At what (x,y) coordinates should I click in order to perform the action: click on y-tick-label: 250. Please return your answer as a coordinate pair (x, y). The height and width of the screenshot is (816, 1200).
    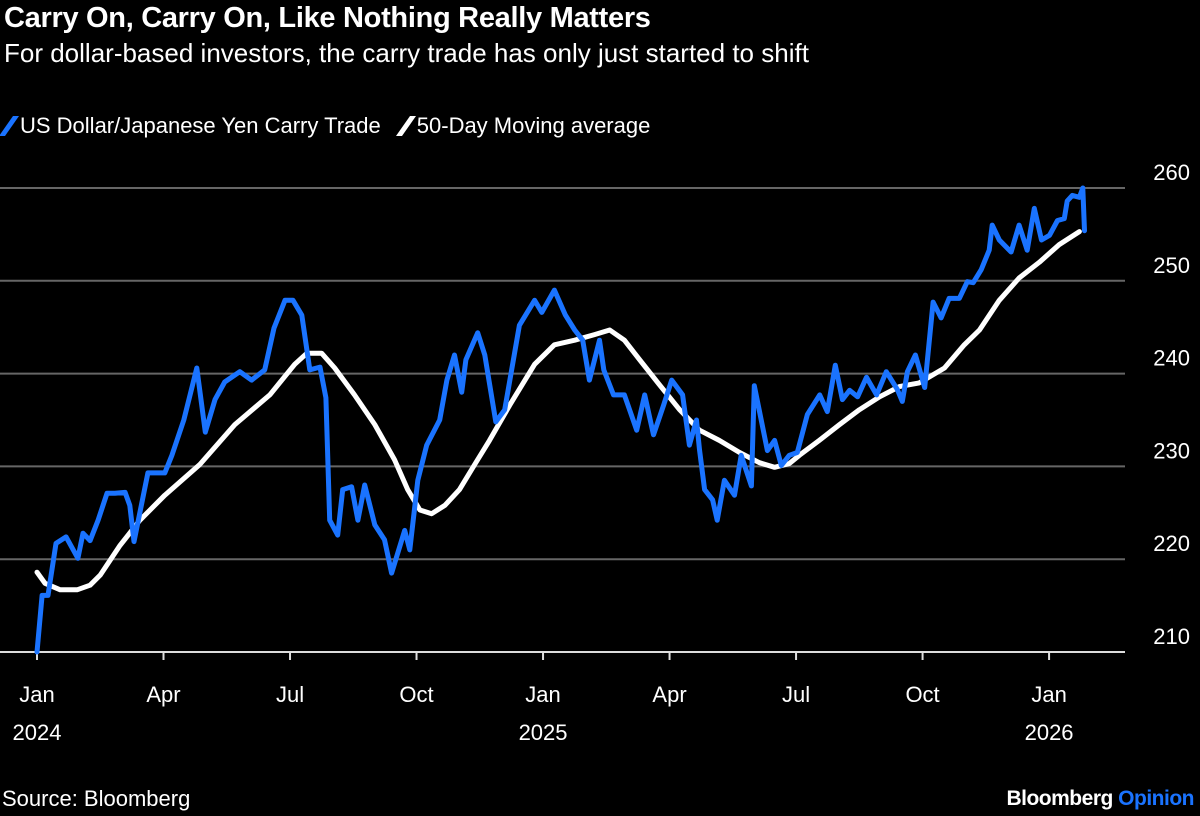
    Looking at the image, I should click on (1171, 265).